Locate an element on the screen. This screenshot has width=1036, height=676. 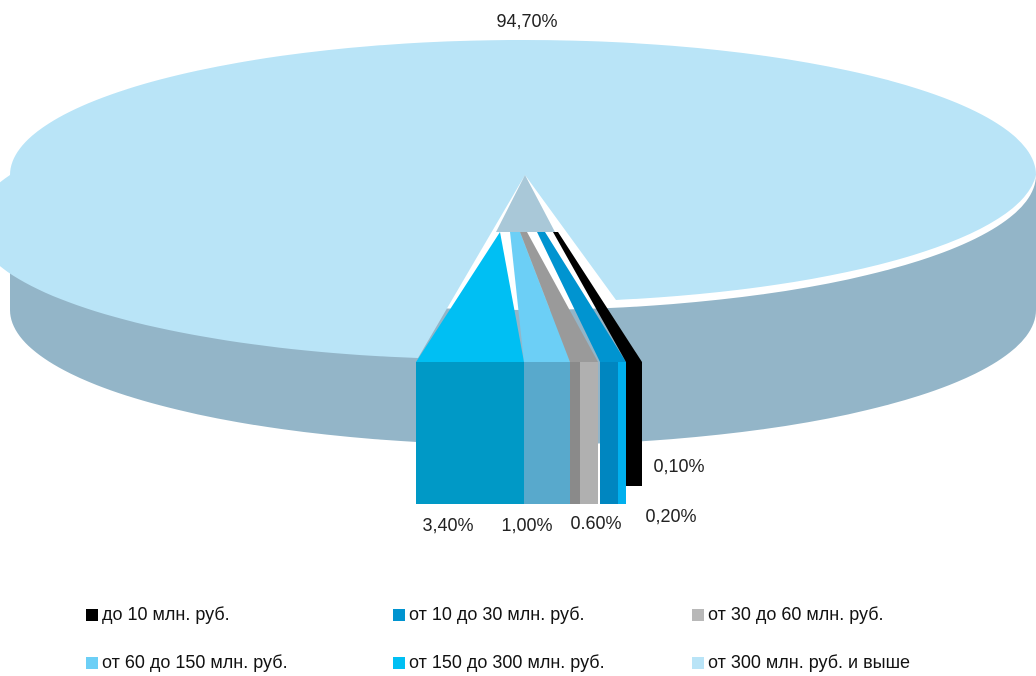
legend-label: от 10 до 30 млн. руб. is located at coordinates (497, 614).